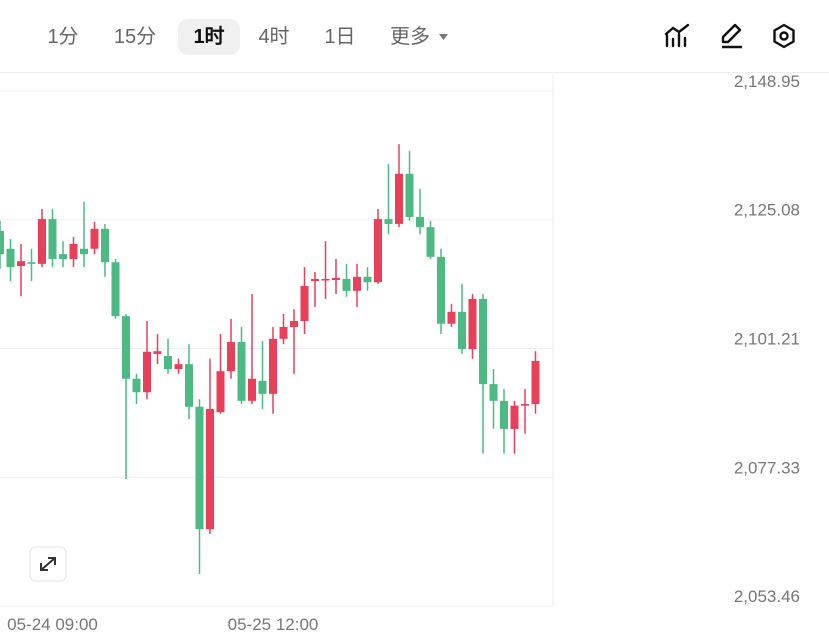 The height and width of the screenshot is (634, 829). What do you see at coordinates (63, 37) in the screenshot?
I see `tab: 1分` at bounding box center [63, 37].